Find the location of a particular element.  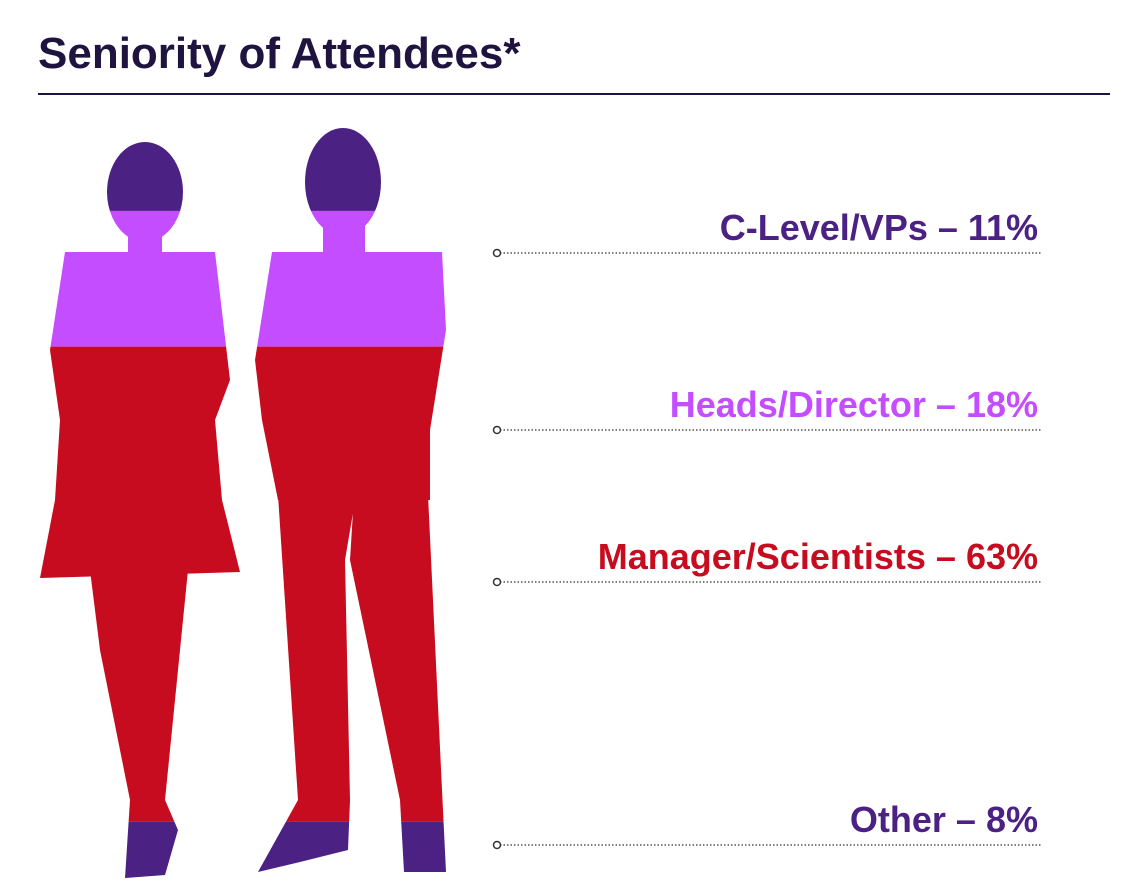

man-figure is located at coordinates (350, 500).